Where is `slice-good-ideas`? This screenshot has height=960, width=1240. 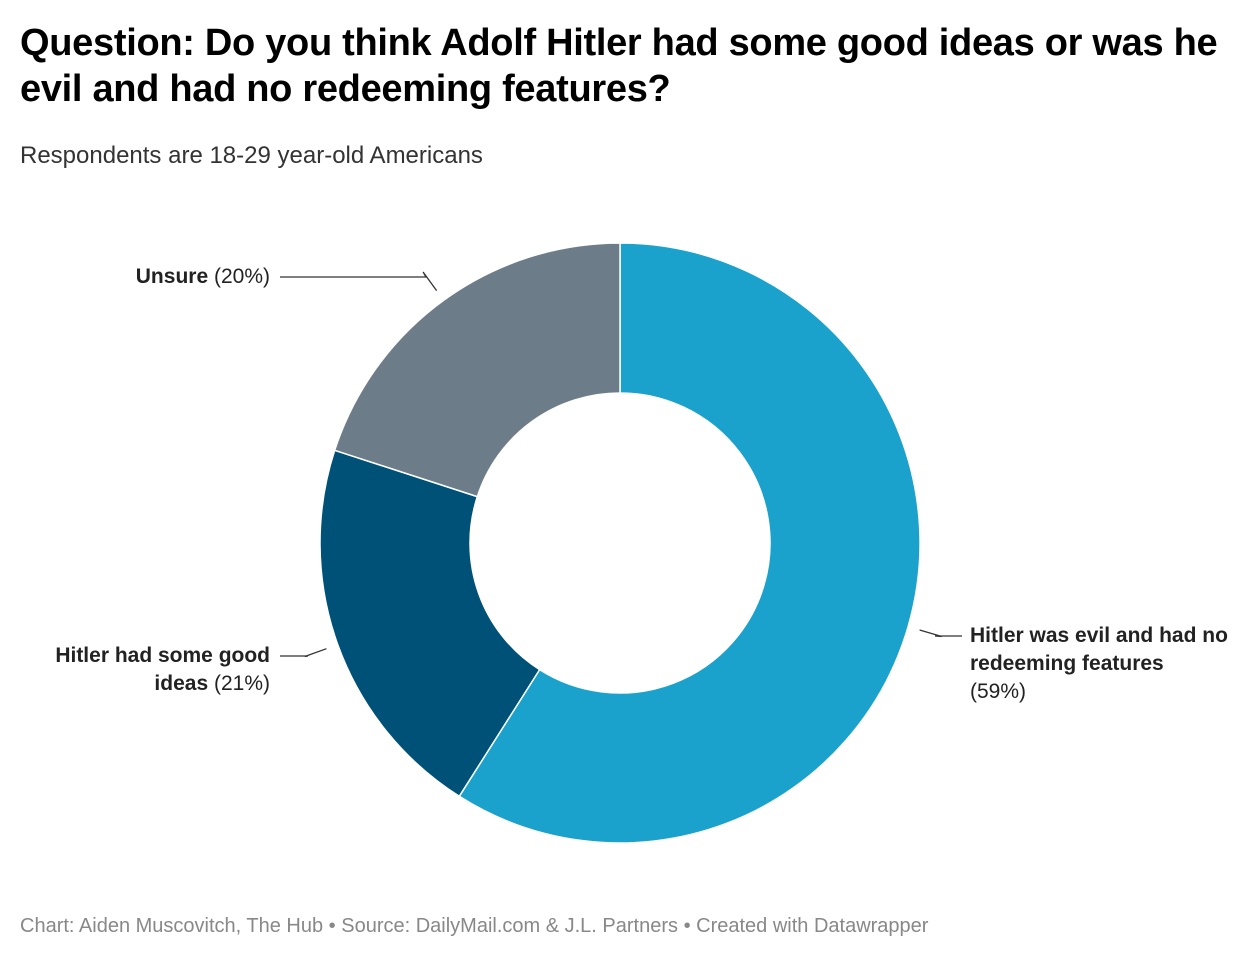 slice-good-ideas is located at coordinates (430, 623).